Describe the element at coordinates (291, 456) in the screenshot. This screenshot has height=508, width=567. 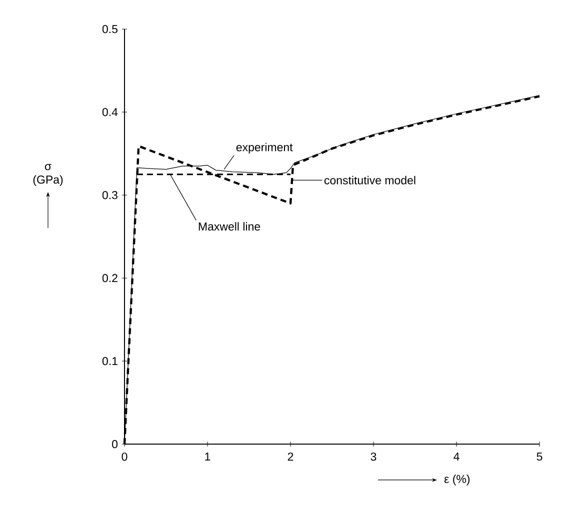
I see `x-tick-label: 2` at that location.